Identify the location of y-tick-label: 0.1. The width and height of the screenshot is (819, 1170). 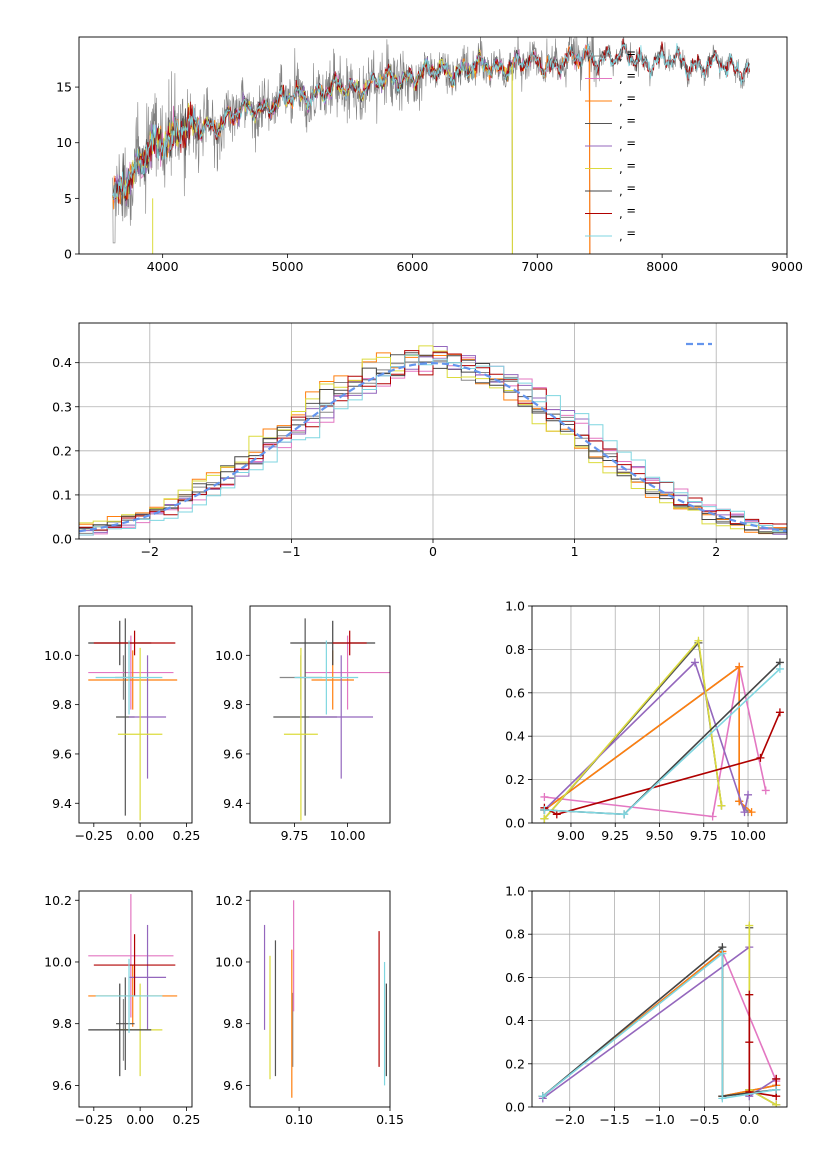
(62, 494).